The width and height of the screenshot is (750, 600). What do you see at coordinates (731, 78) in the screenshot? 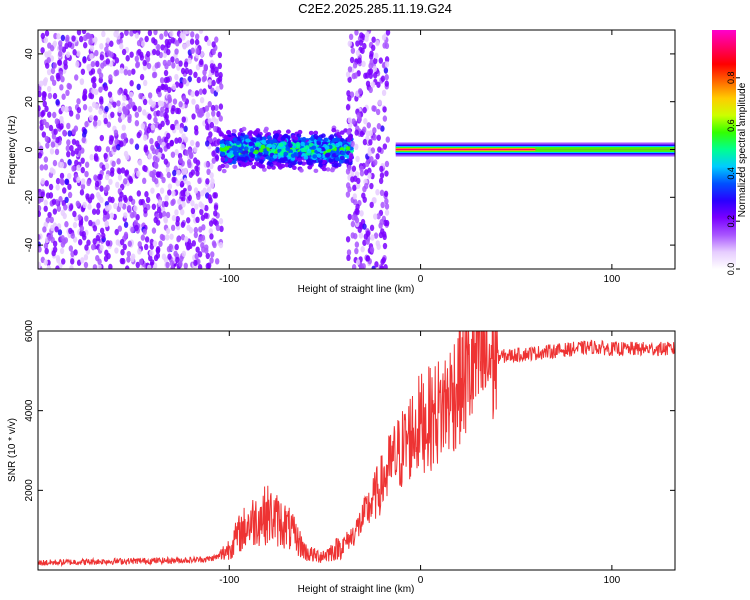
I see `colorbar-tick-label: 0.8` at bounding box center [731, 78].